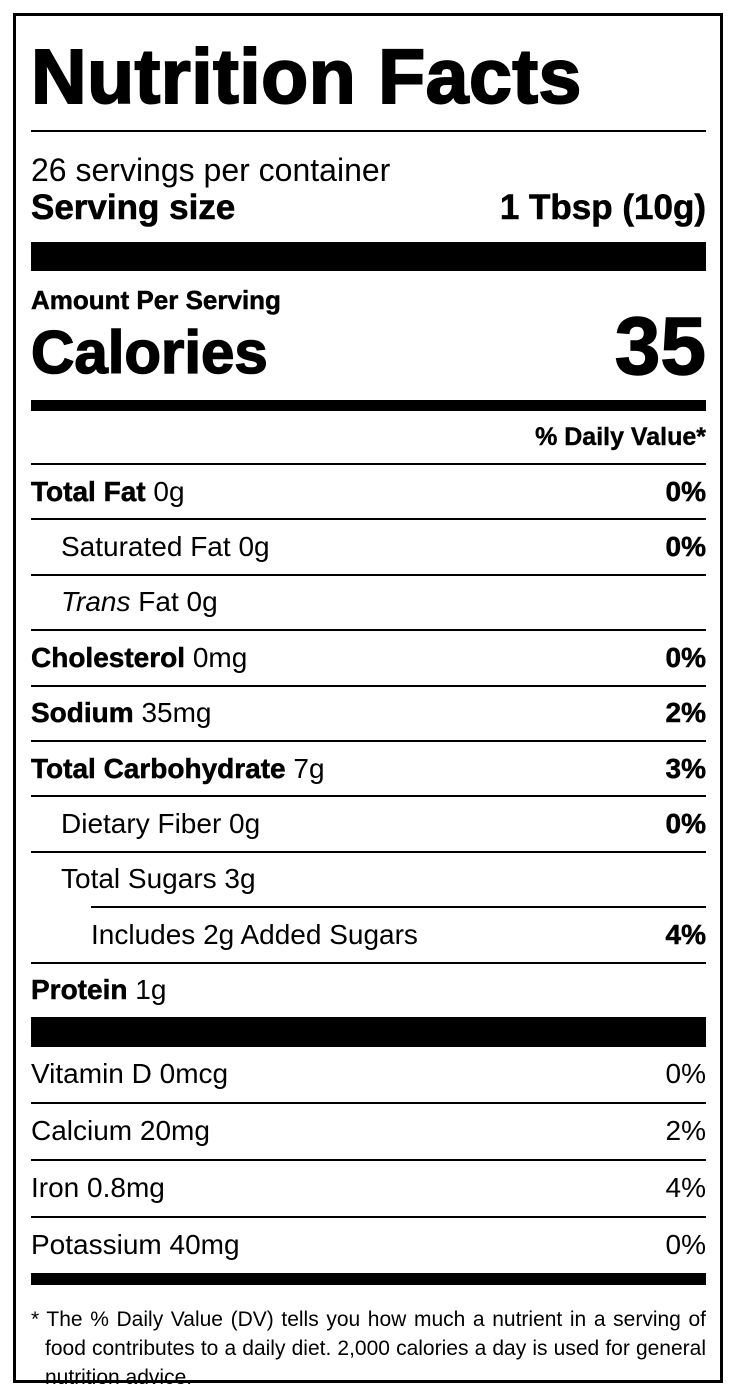 This screenshot has width=735, height=1395. What do you see at coordinates (79, 990) in the screenshot?
I see `nutrient-name: Protein` at bounding box center [79, 990].